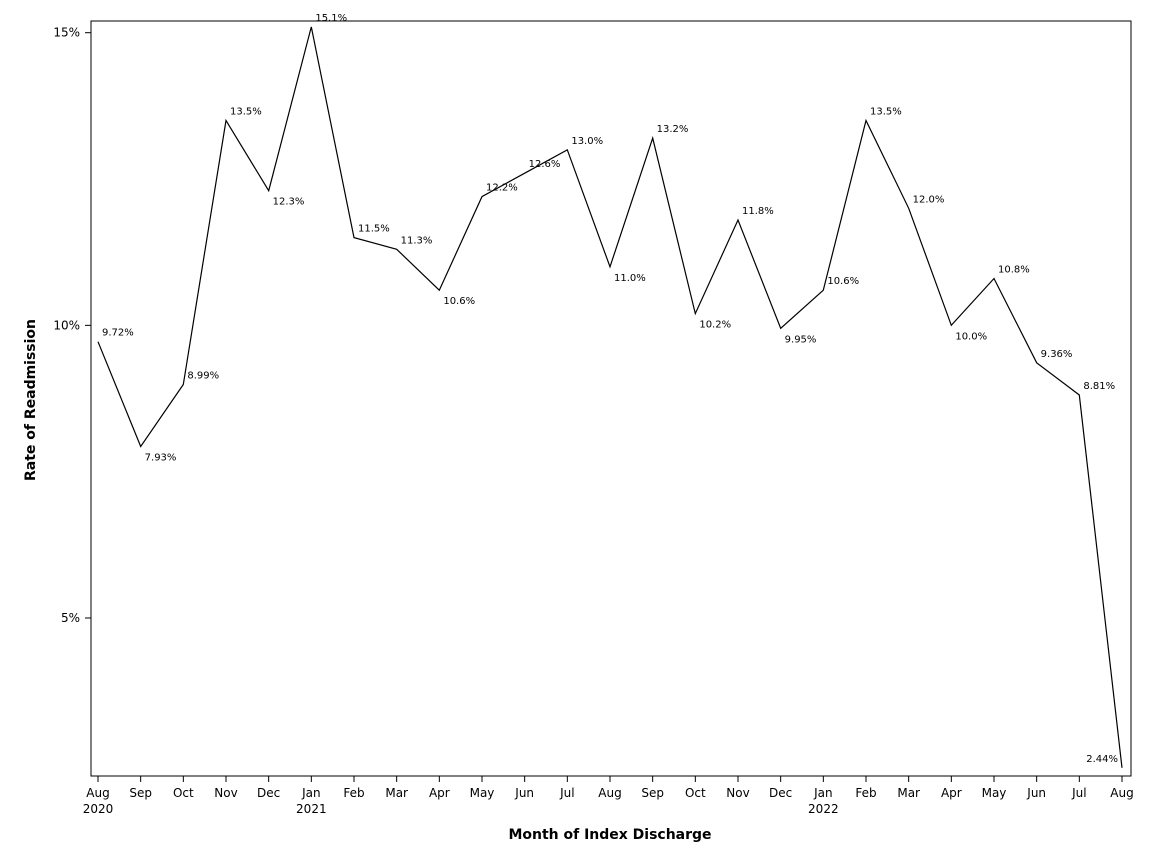 The image size is (1152, 864). I want to click on data-label: 12.6%, so click(545, 164).